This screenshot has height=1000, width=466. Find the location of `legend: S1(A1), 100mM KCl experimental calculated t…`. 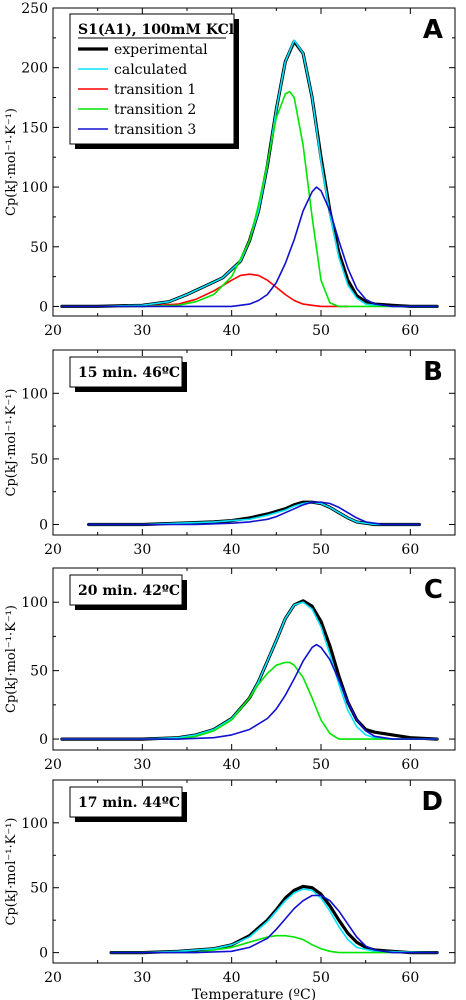

legend: S1(A1), 100mM KCl experimental calculated t… is located at coordinates (154, 81).